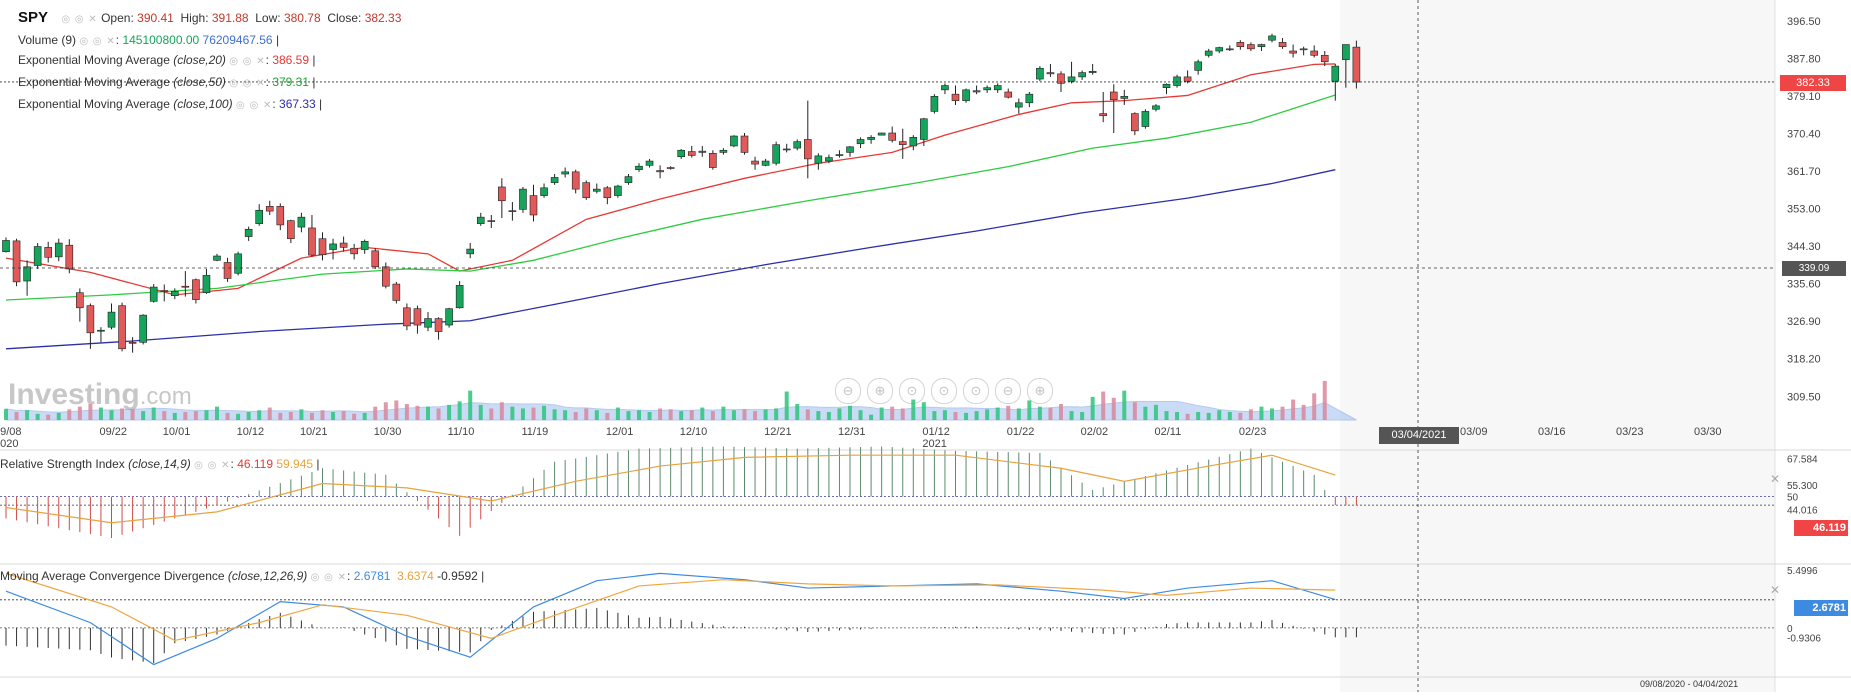 The height and width of the screenshot is (697, 1851). Describe the element at coordinates (1689, 684) in the screenshot. I see `date-range-label: 09/08/2020 - 04/04/2021` at that location.